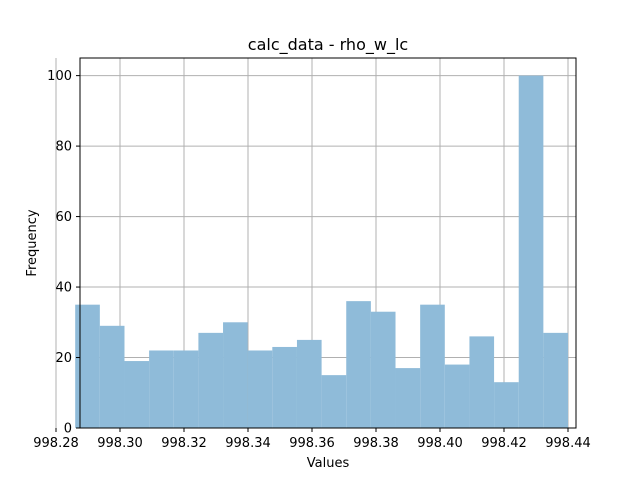 The width and height of the screenshot is (640, 480). I want to click on y-tick-label: 0, so click(68, 429).